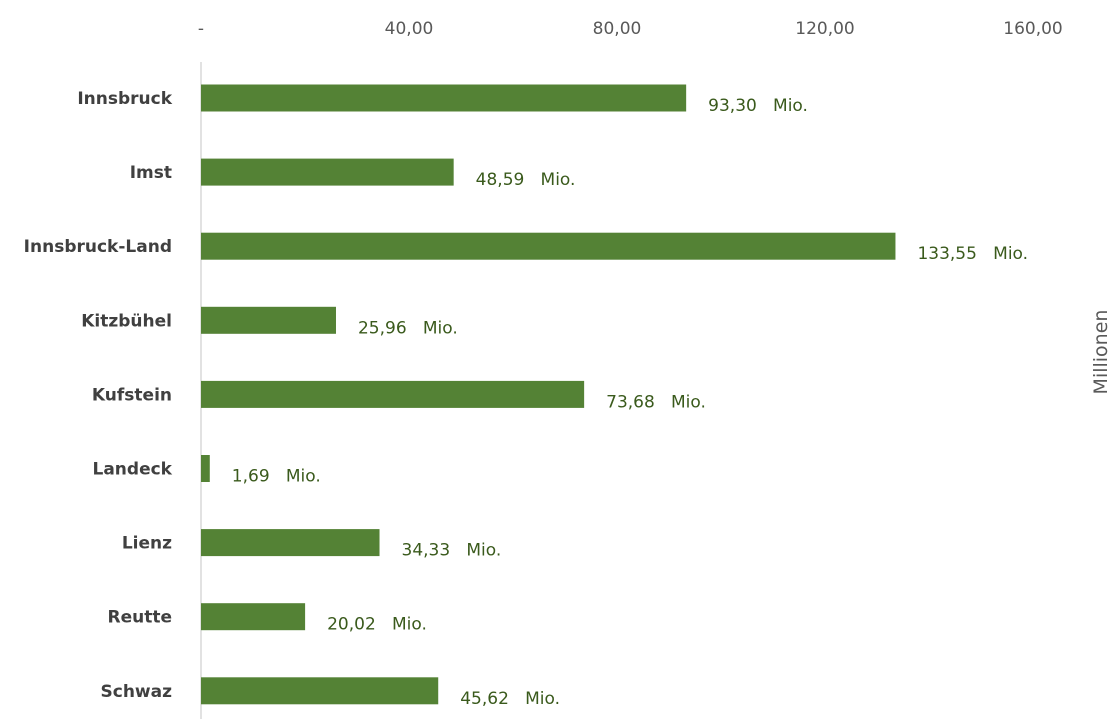 This screenshot has height=719, width=1111. Describe the element at coordinates (824, 29) in the screenshot. I see `x-tick-label: 120,00` at that location.